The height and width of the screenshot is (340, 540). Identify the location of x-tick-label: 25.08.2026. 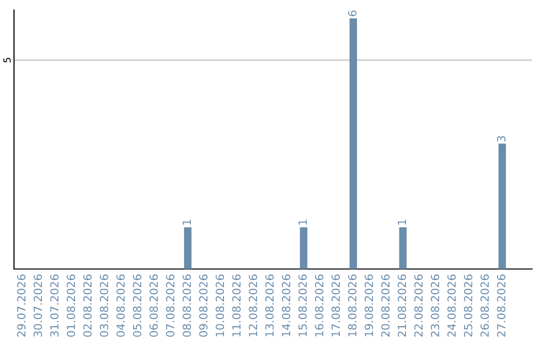
(468, 305).